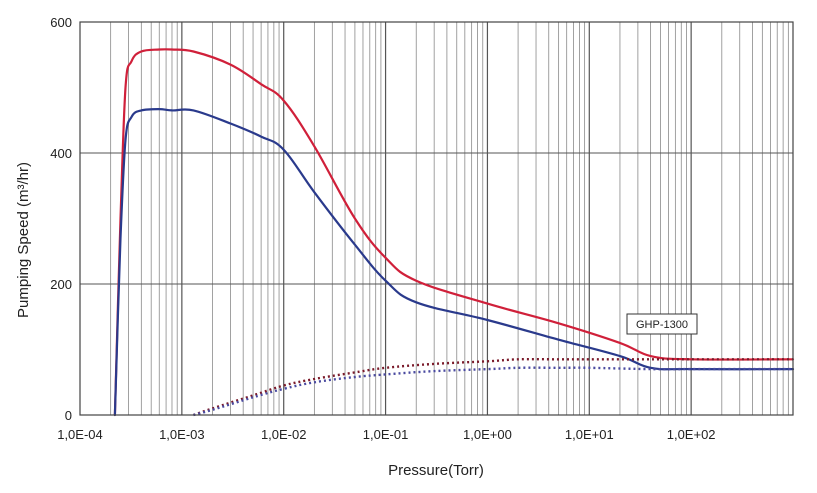 The image size is (817, 493). Describe the element at coordinates (23, 240) in the screenshot. I see `y-axis-title: Pumping Speed (m³/hr)` at that location.